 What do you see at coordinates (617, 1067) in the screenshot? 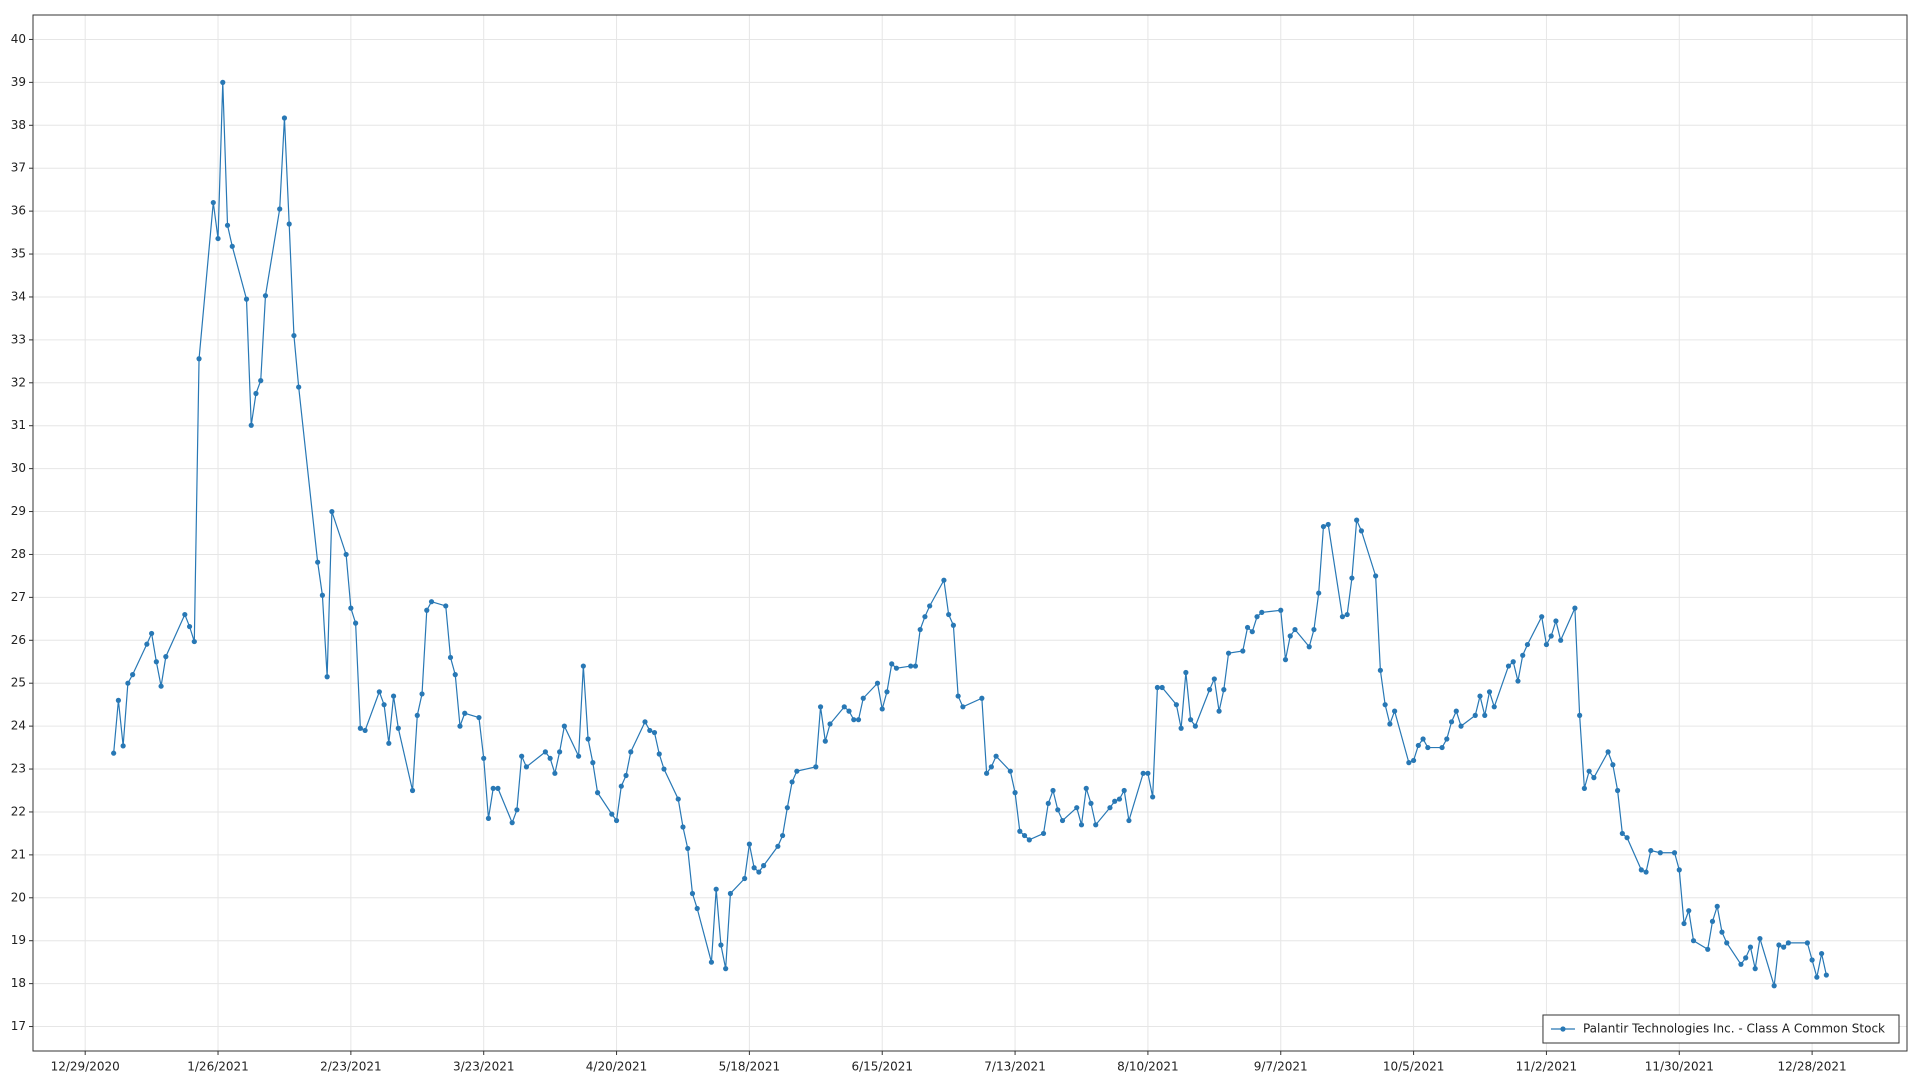
I see `x-tick-label: 4/20/2021` at bounding box center [617, 1067].